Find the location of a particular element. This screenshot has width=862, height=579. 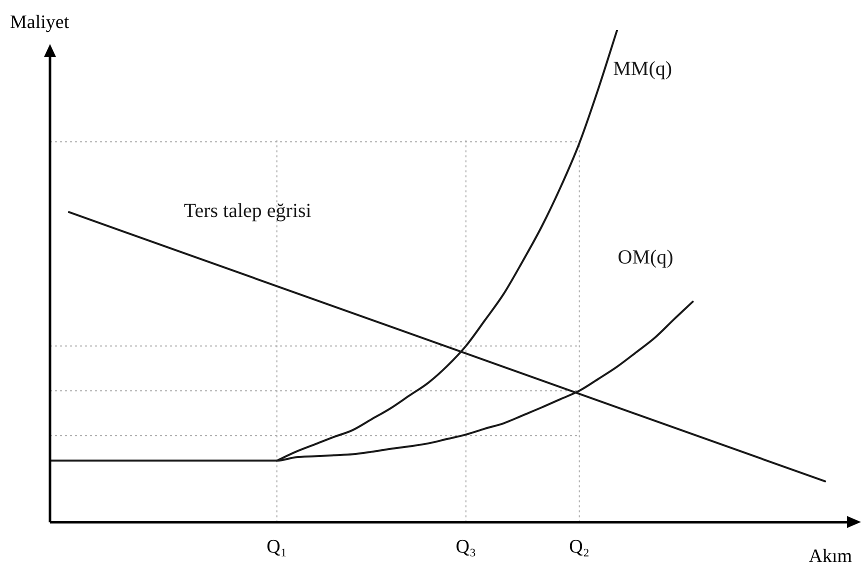

x-axis-title: Akım is located at coordinates (830, 556).